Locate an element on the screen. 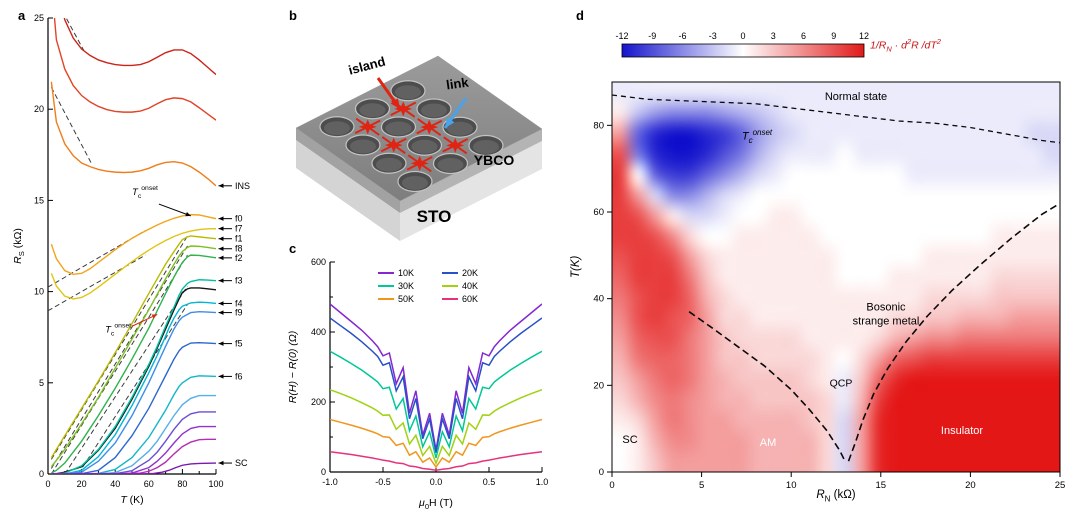  a-x-axis-title: T (K) is located at coordinates (131, 500).